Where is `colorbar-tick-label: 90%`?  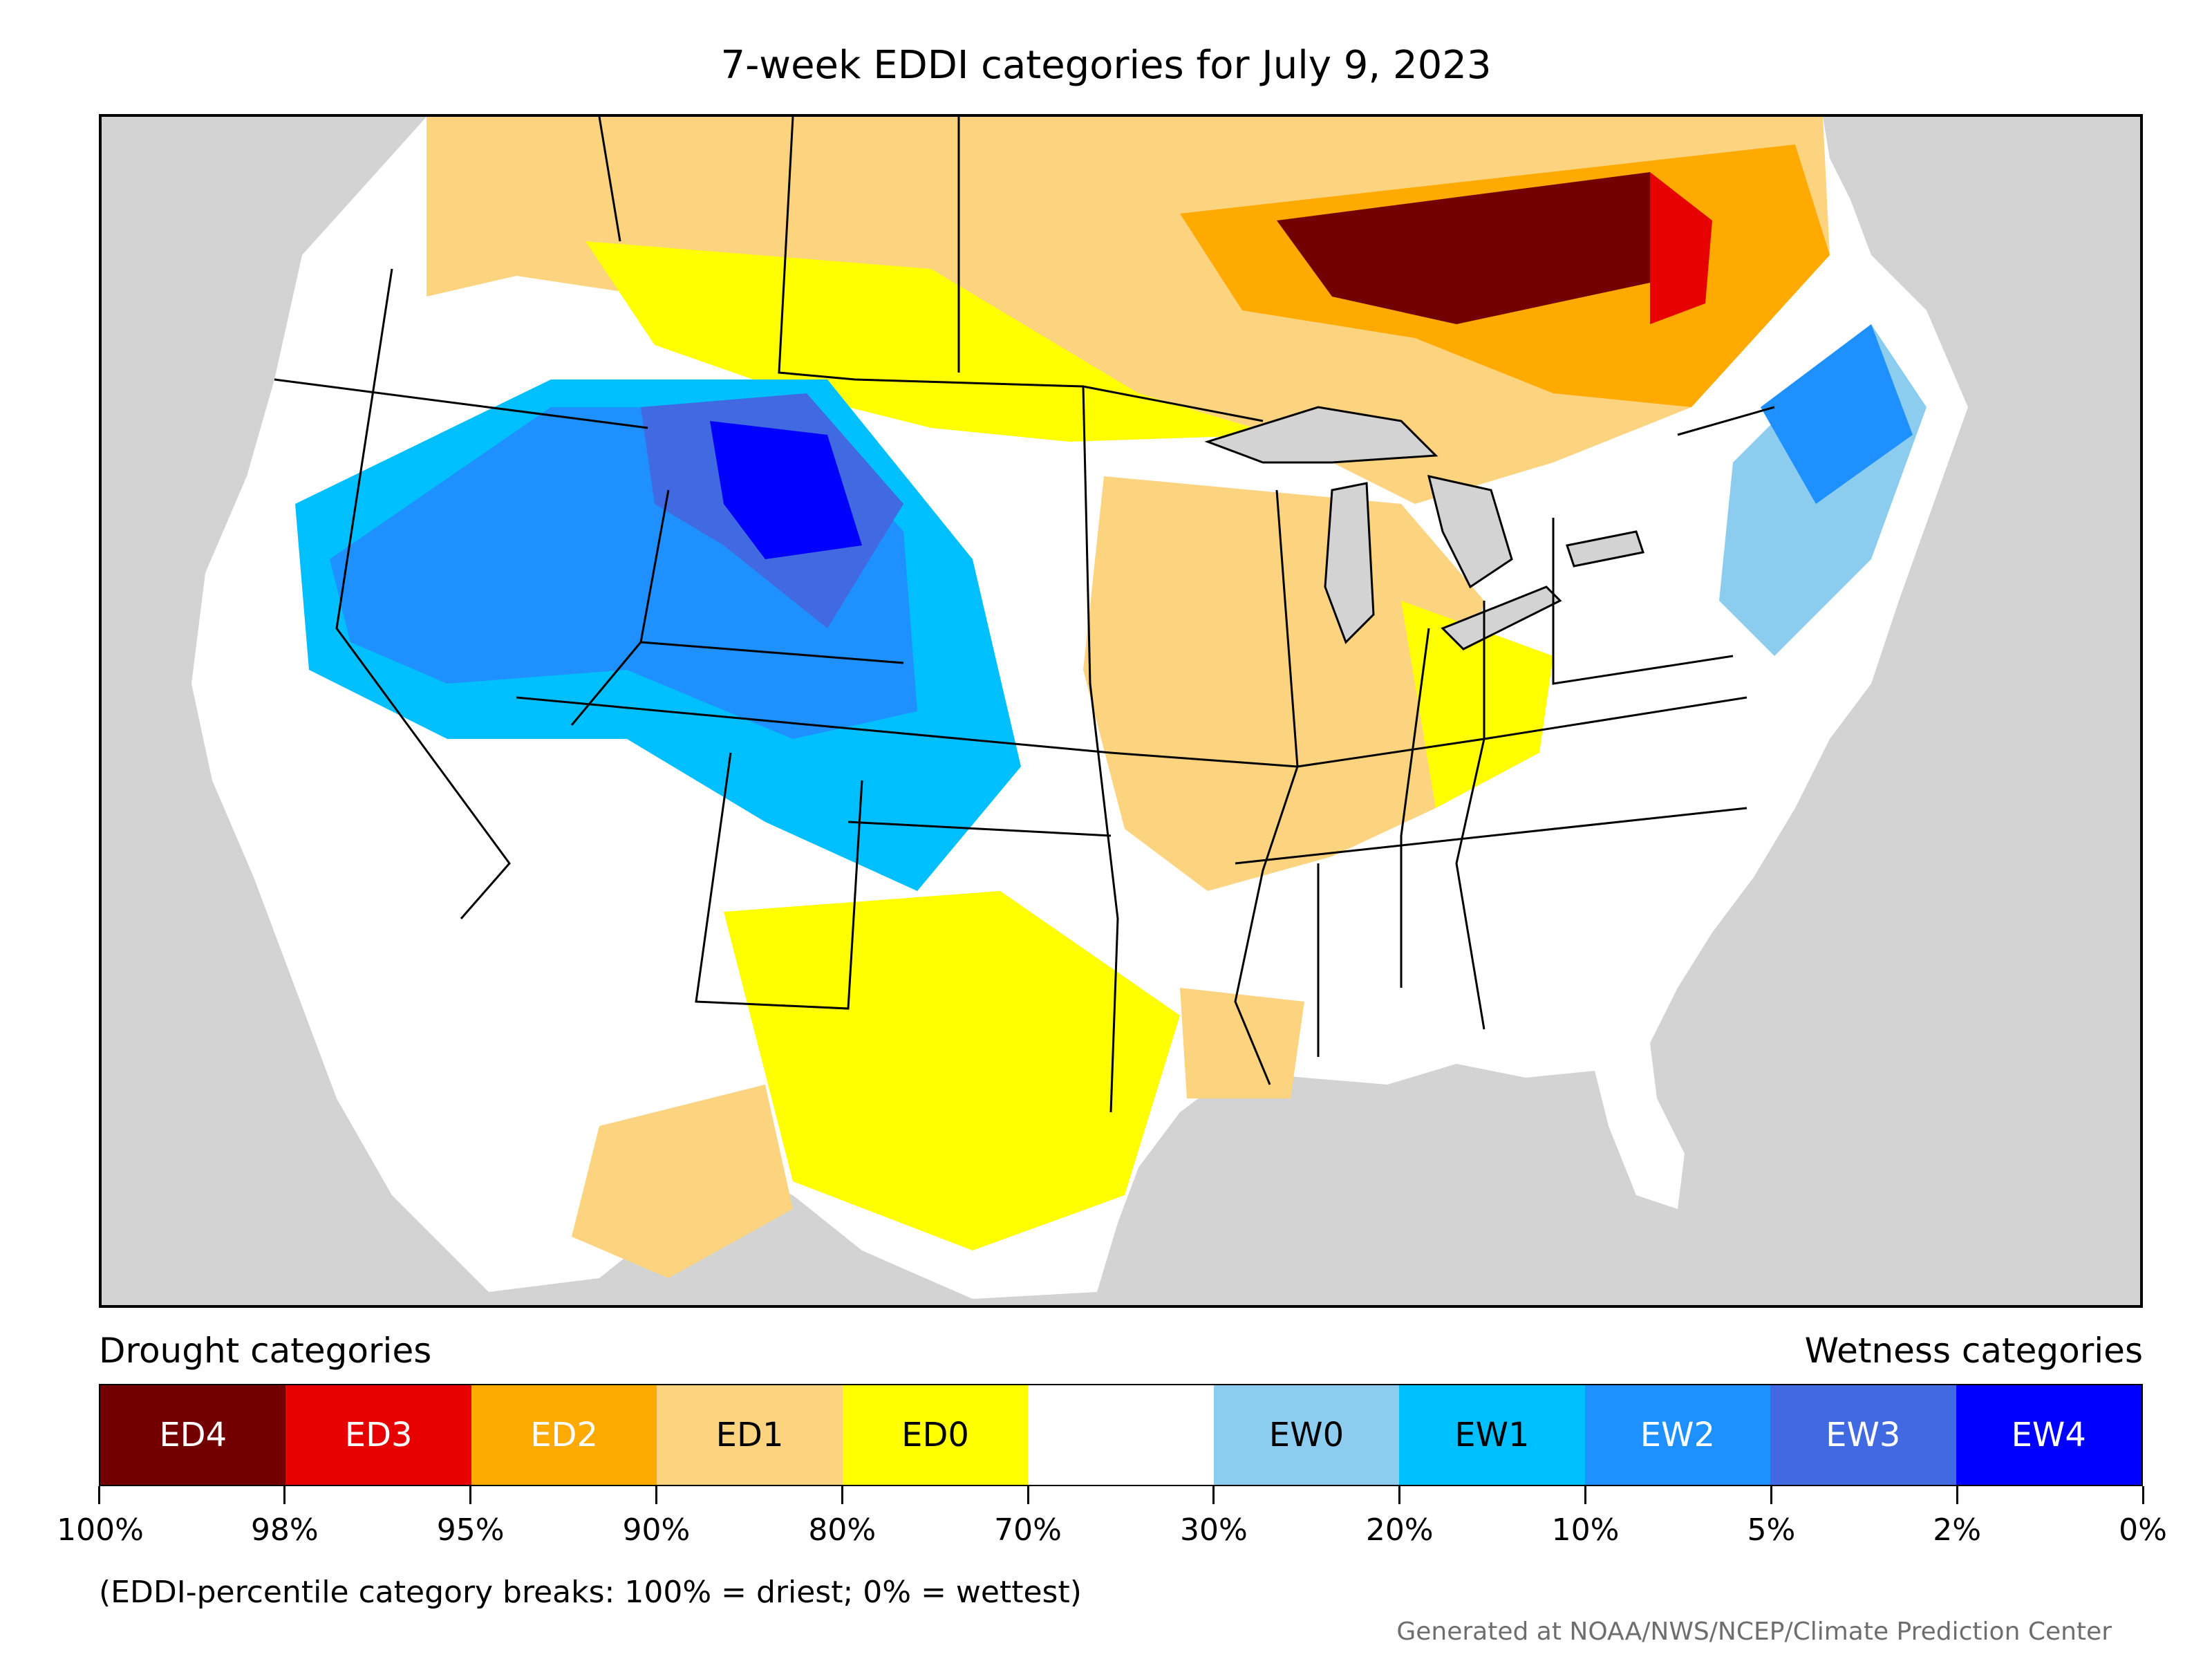 colorbar-tick-label: 90% is located at coordinates (656, 1530).